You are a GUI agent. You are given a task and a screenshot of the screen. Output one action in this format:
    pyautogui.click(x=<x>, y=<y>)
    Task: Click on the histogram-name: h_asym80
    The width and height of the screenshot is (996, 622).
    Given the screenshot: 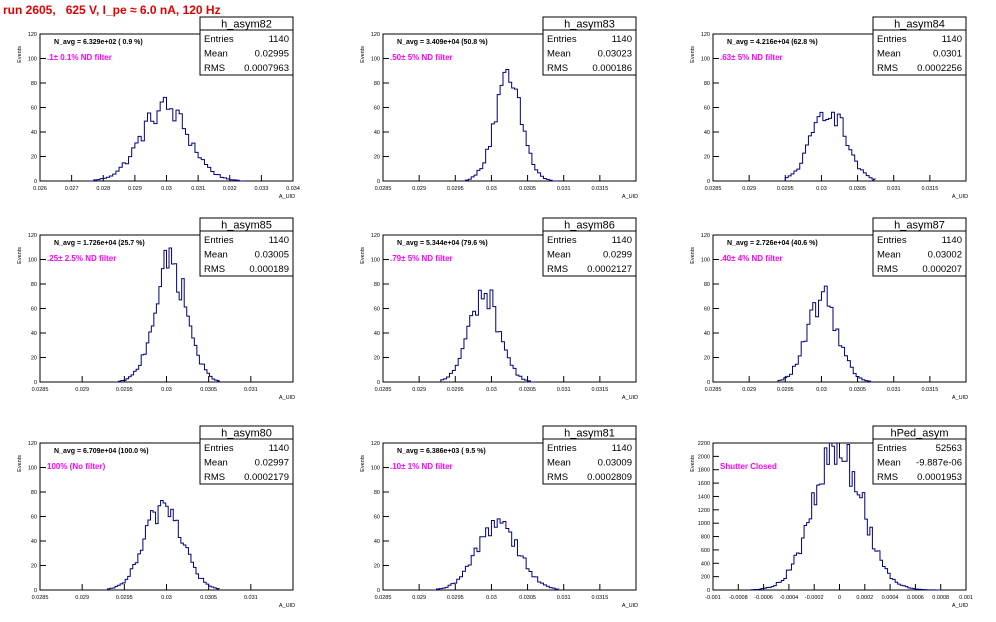 What is the action you would take?
    pyautogui.click(x=246, y=434)
    